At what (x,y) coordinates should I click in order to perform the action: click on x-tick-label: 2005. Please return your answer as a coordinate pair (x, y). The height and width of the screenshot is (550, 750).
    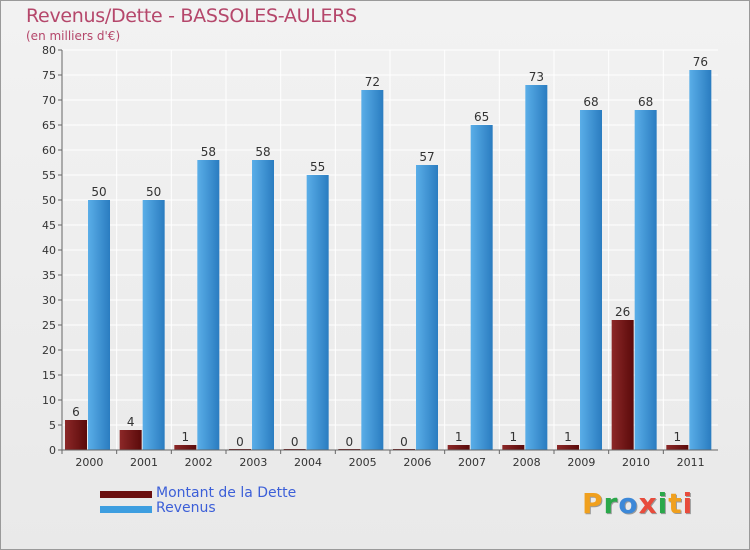
    Looking at the image, I should click on (363, 462).